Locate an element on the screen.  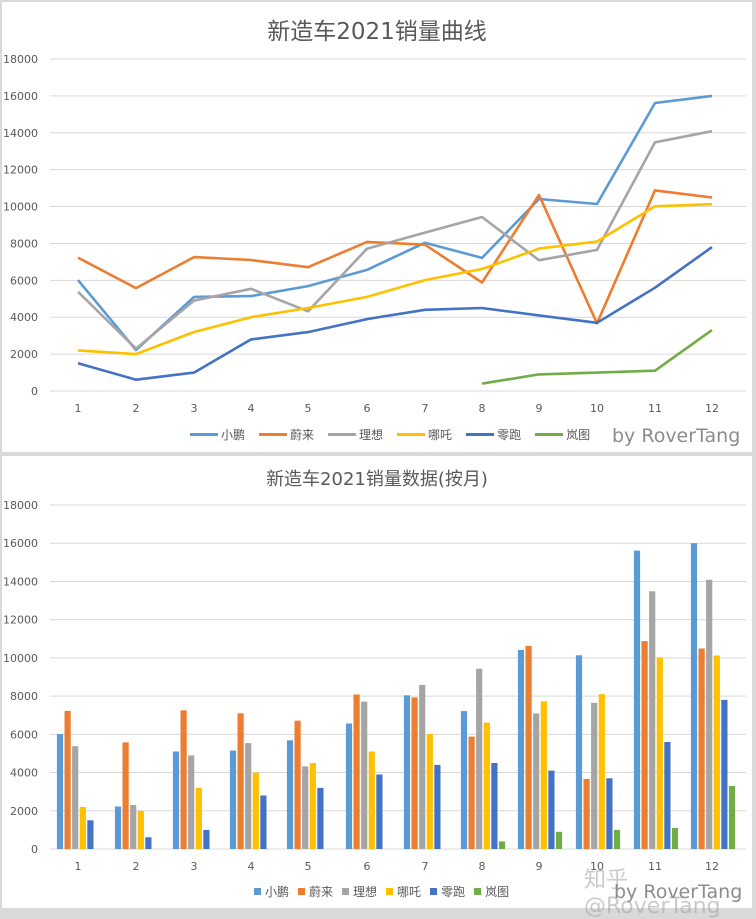
legend-item: 蔚来 is located at coordinates (286, 434).